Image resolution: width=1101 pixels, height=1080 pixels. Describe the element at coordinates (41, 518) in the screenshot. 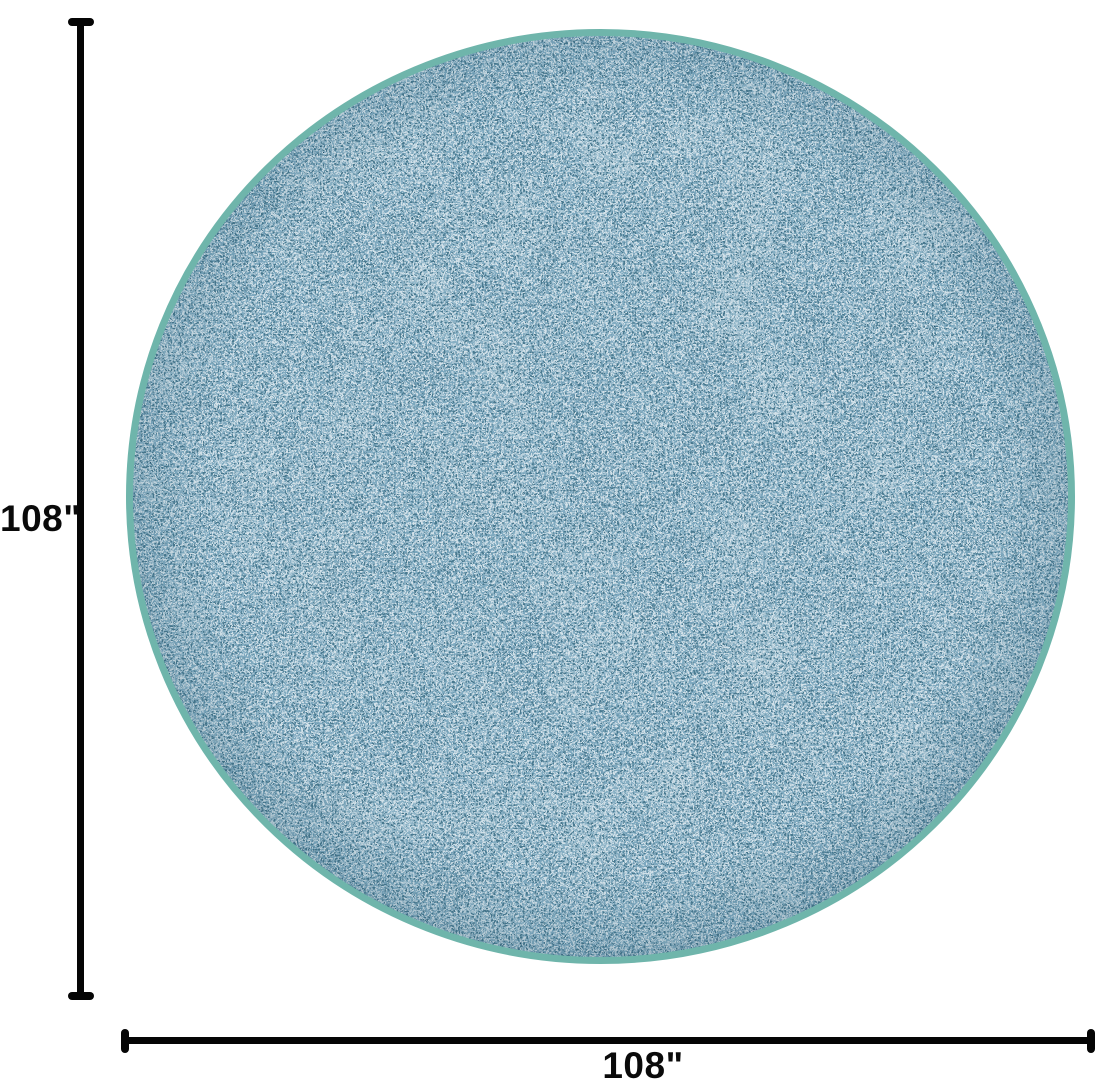

I see `height-dimension-label: 108"` at that location.